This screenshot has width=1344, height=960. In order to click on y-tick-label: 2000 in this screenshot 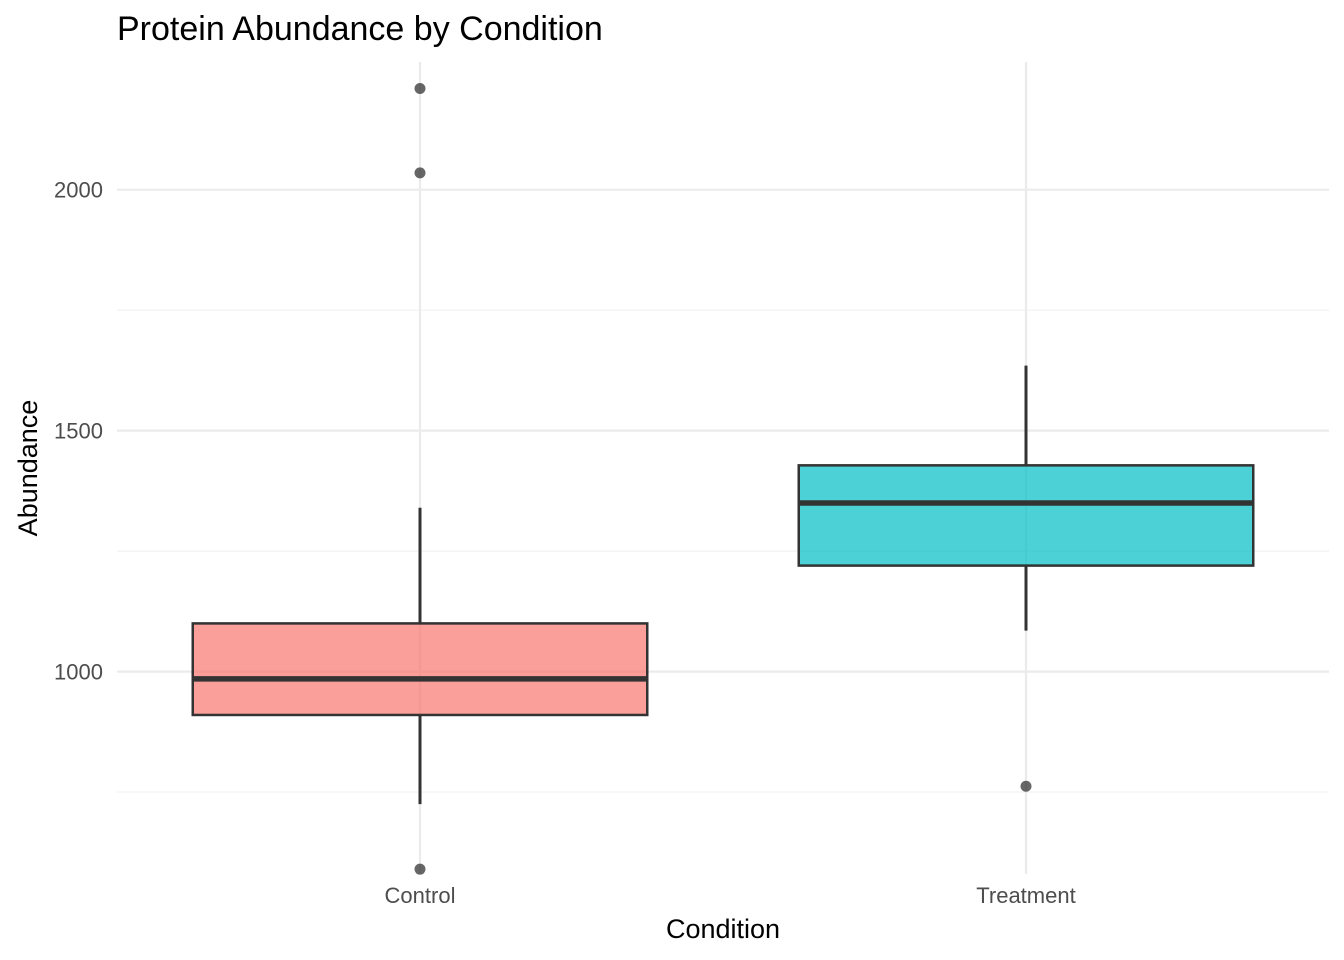, I will do `click(78, 190)`.